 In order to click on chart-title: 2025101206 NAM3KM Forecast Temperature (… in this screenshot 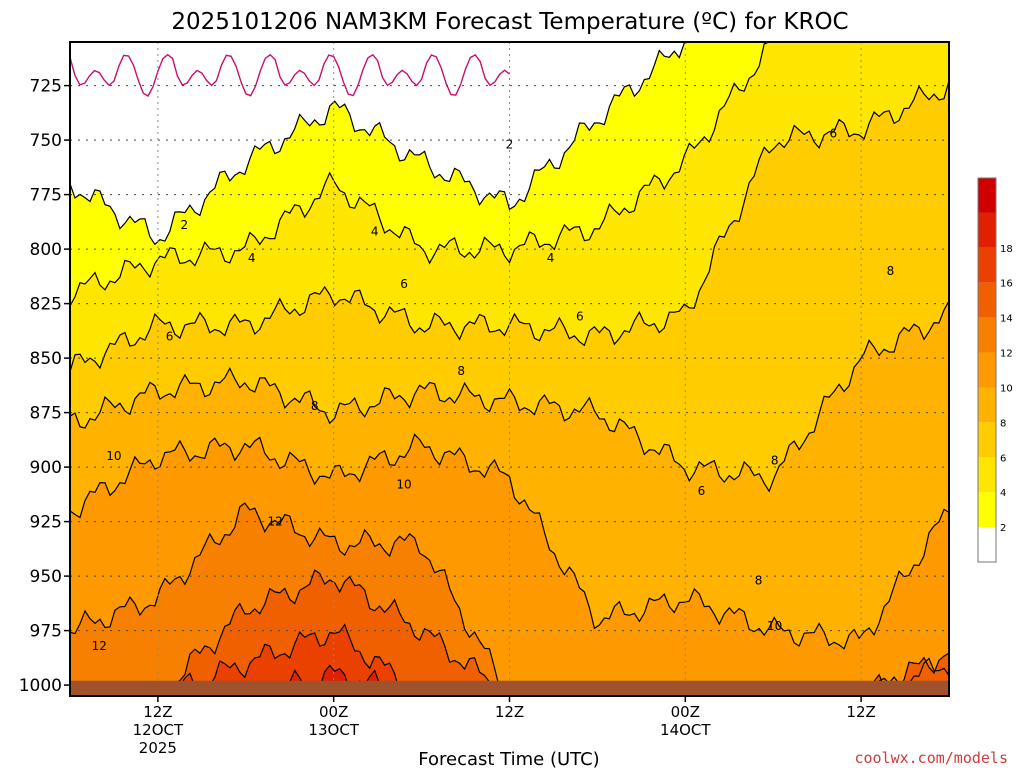, I will do `click(509, 22)`.